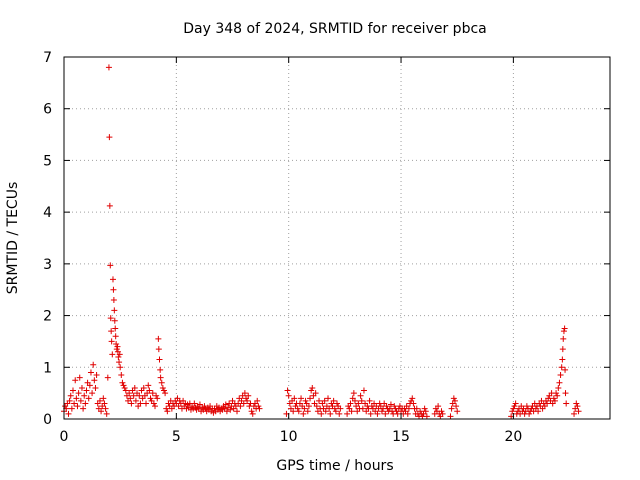 This screenshot has width=640, height=480. What do you see at coordinates (64, 437) in the screenshot?
I see `x-tick-label: 0` at bounding box center [64, 437].